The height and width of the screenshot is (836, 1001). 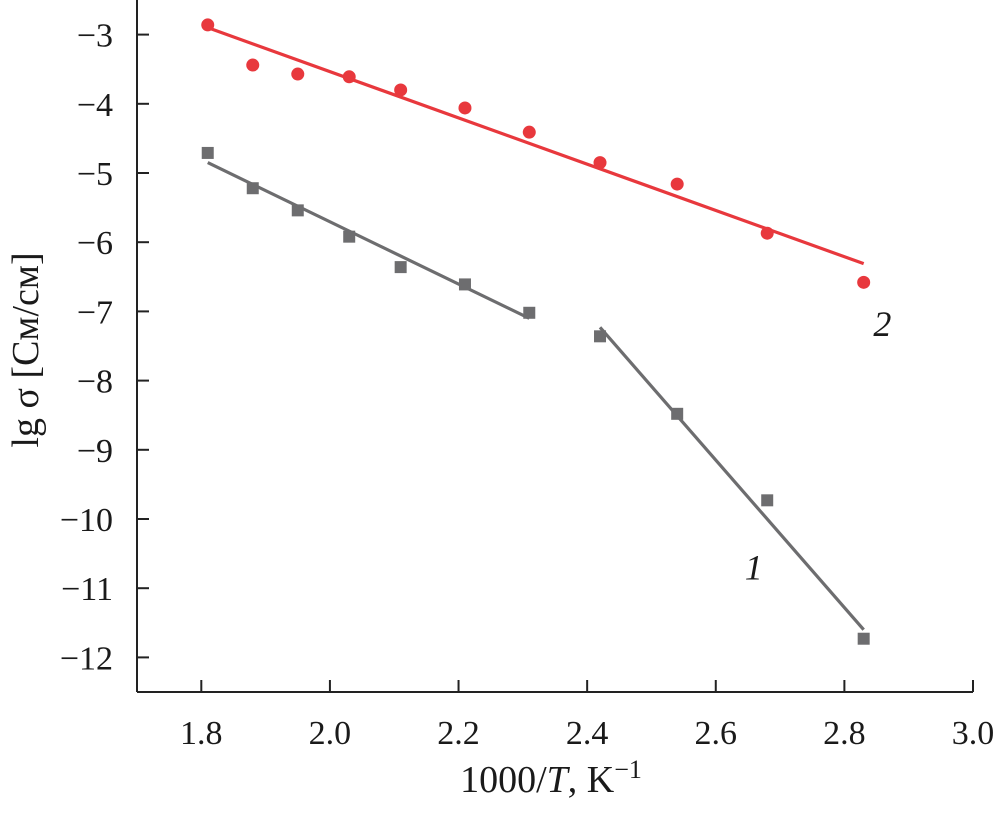 What do you see at coordinates (95, 243) in the screenshot?
I see `y-tick-label: −6` at bounding box center [95, 243].